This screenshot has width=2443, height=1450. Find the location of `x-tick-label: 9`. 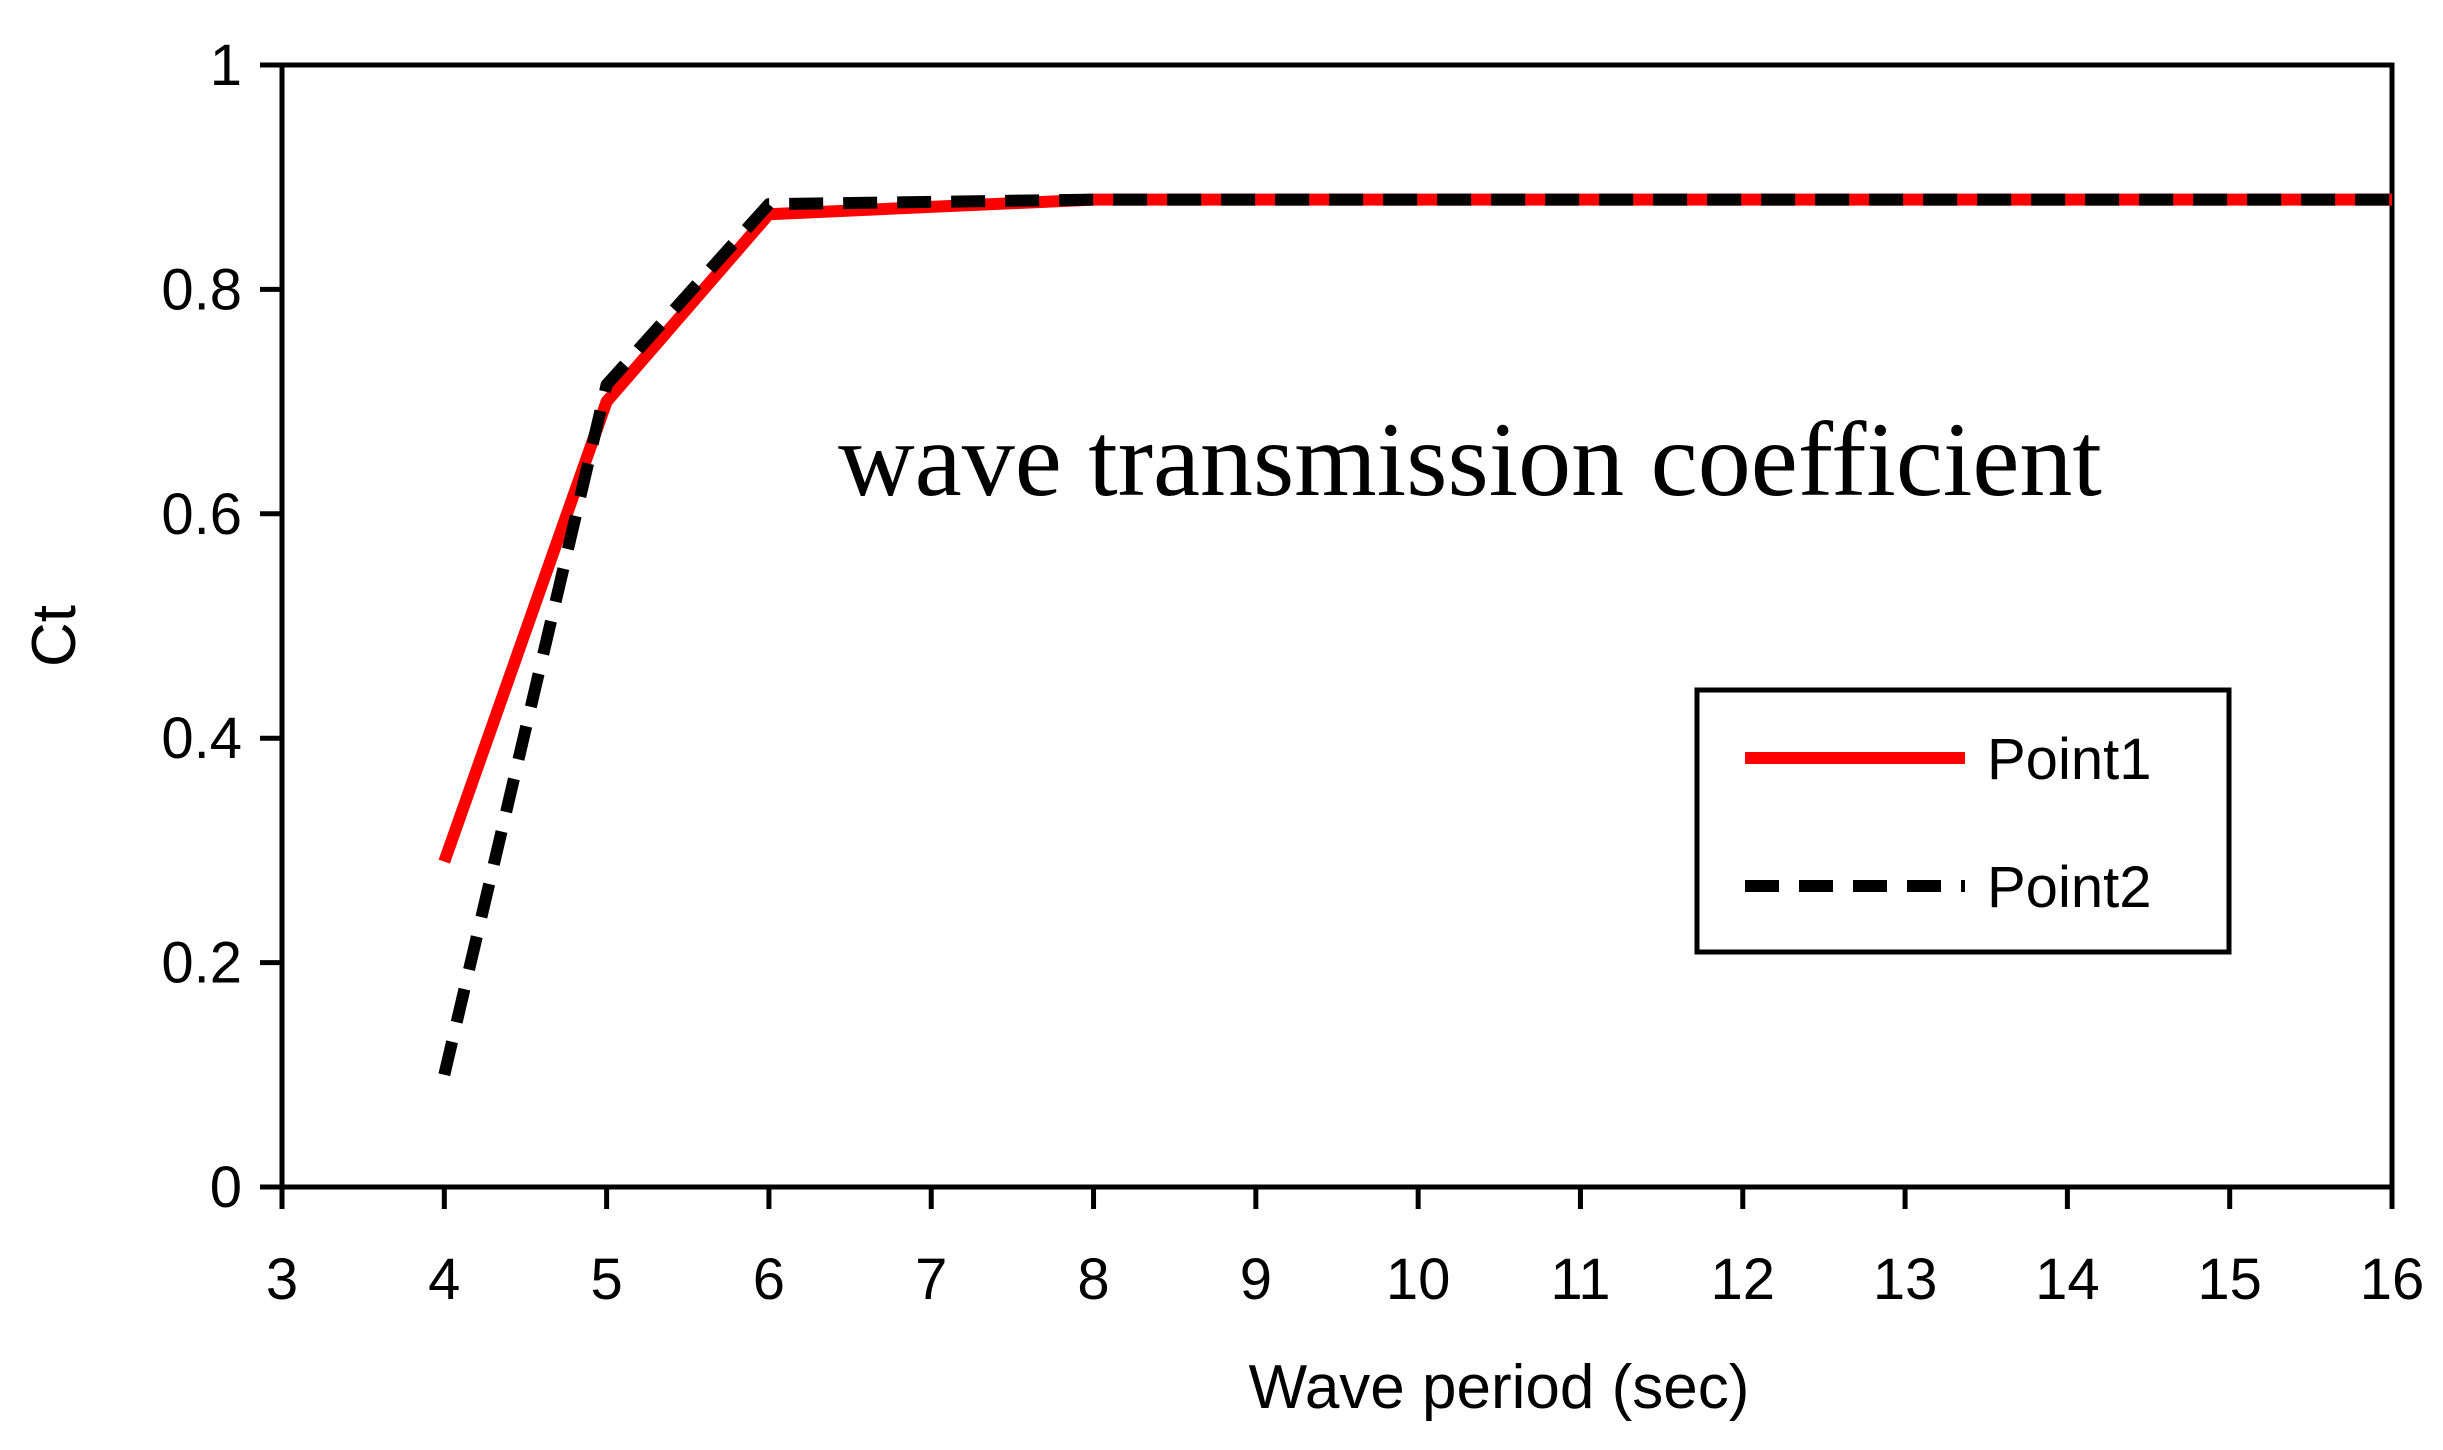

x-tick-label: 9 is located at coordinates (1256, 1279).